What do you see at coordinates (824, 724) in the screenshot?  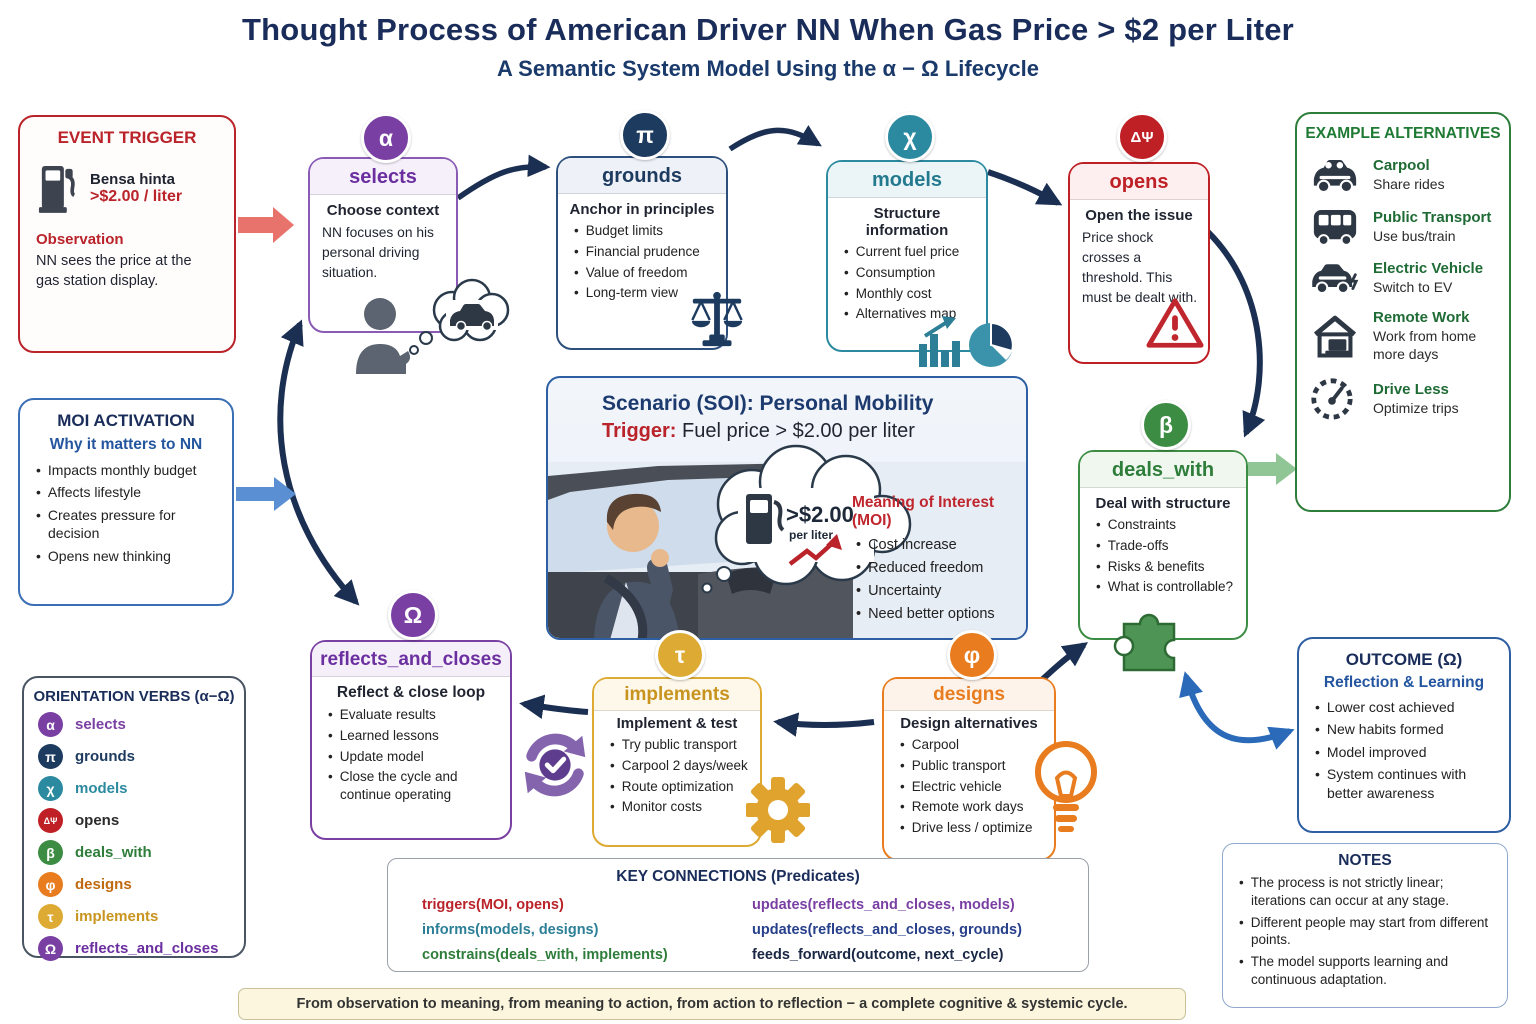 I see `arrow-designs-to-implements` at bounding box center [824, 724].